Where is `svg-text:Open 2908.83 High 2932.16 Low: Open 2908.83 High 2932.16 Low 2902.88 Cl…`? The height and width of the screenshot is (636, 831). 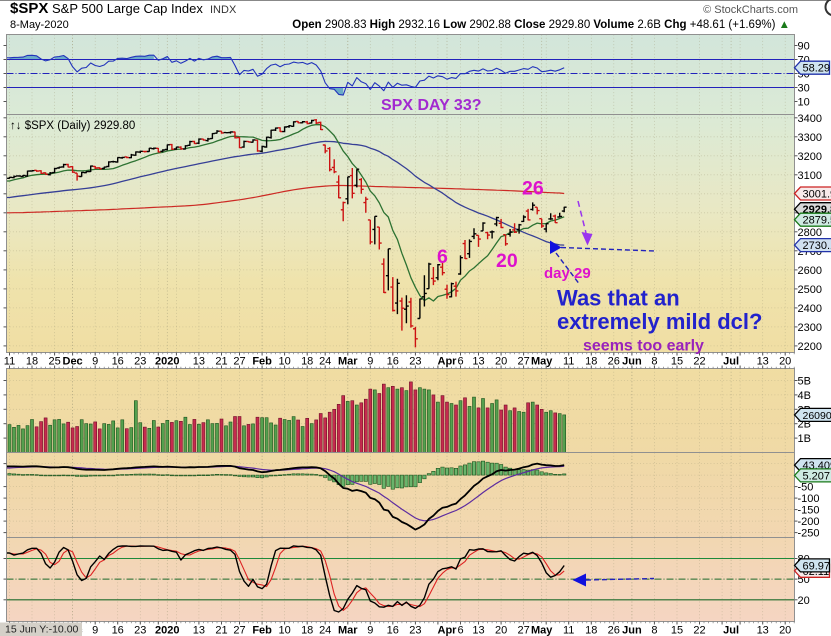
svg-text:Open 2908.83 High 2932.16 Low: Open 2908.83 High 2932.16 Low 2902.88 Cl… is located at coordinates (541, 25).